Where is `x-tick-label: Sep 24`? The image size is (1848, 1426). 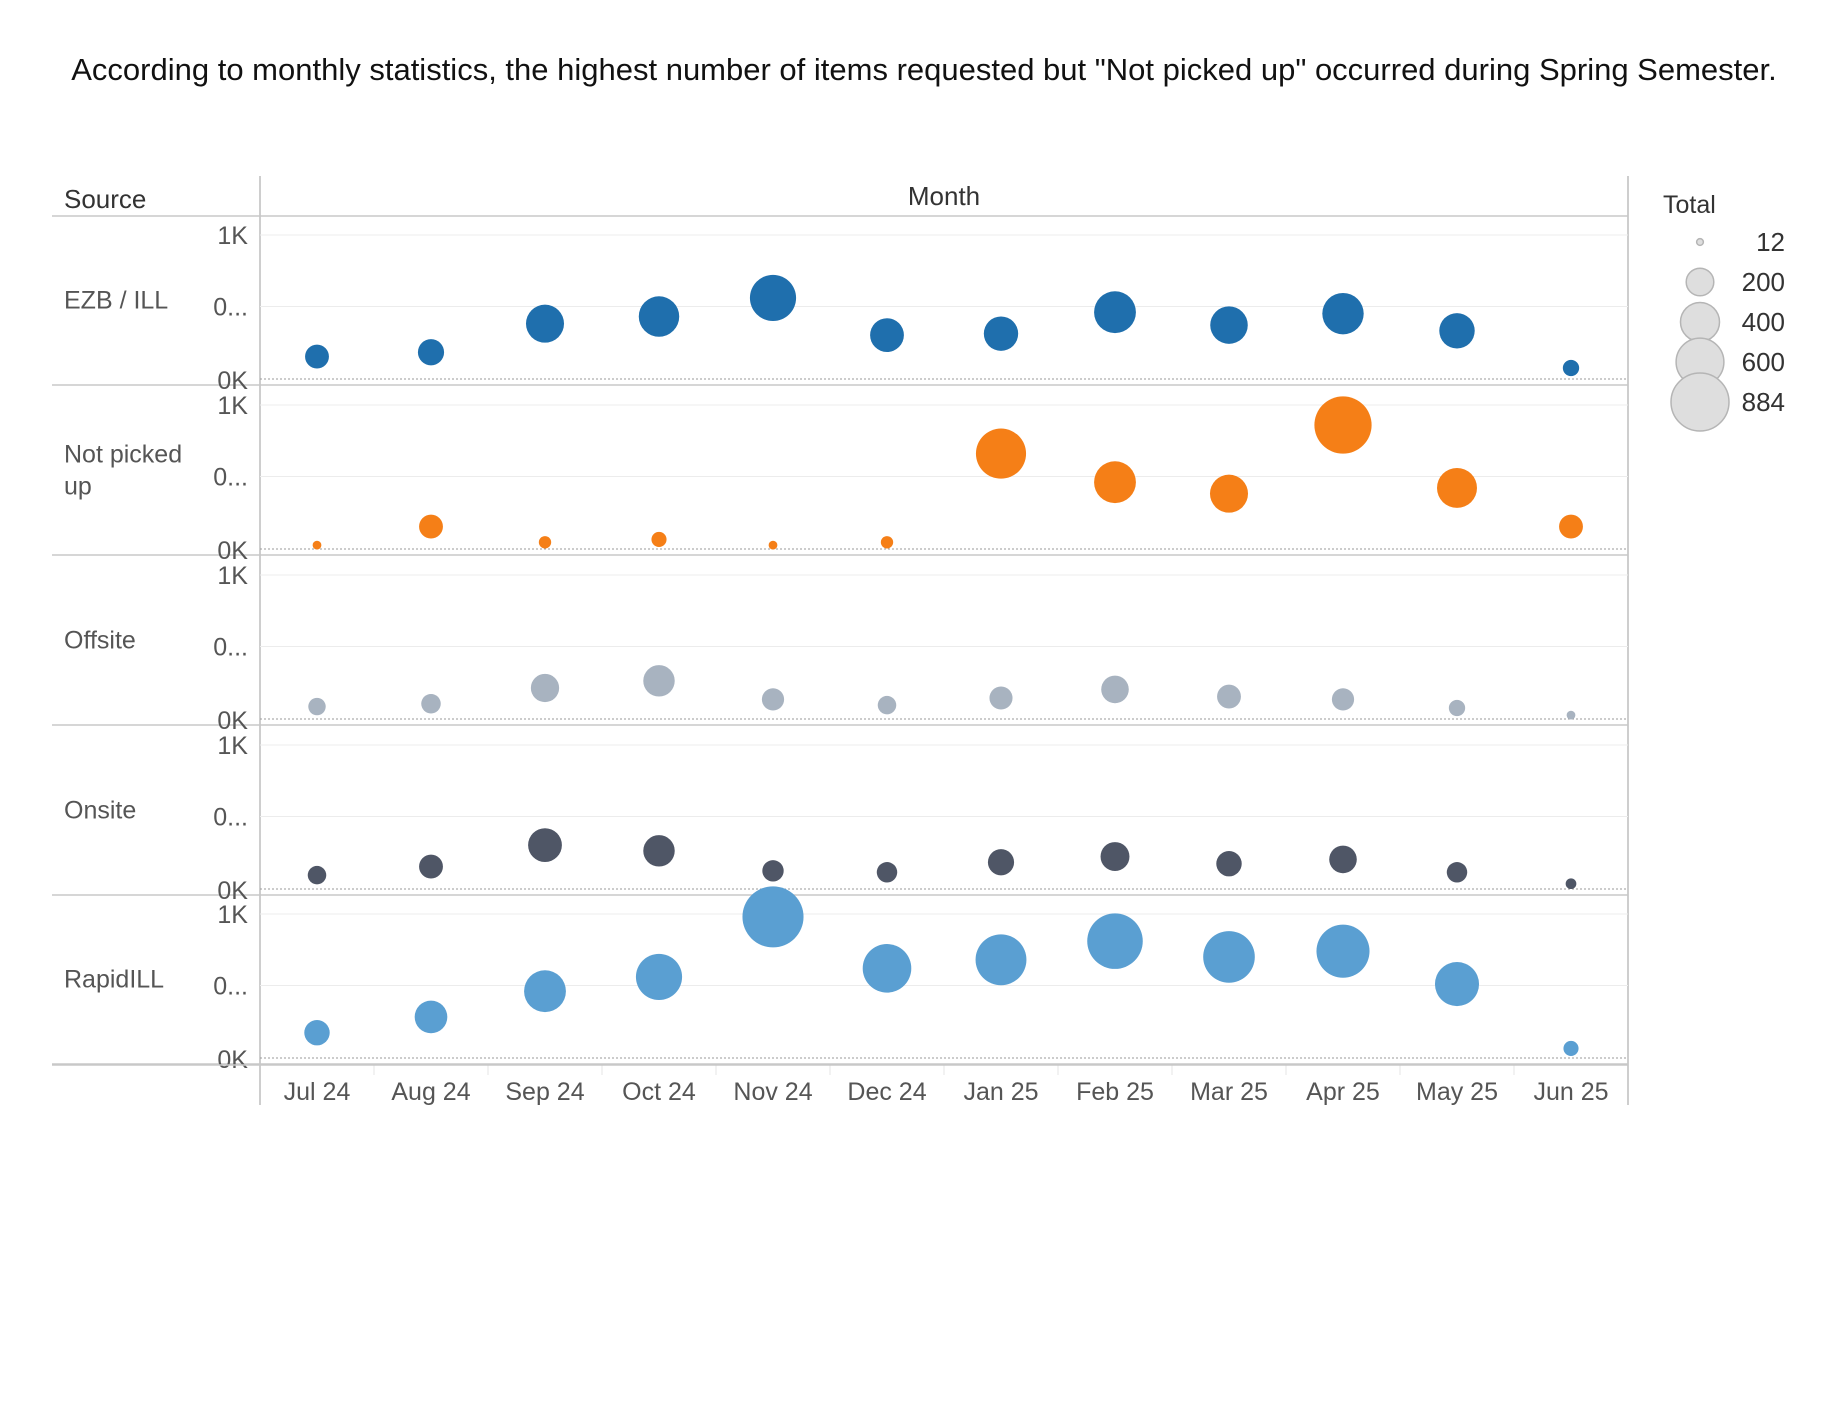
x-tick-label: Sep 24 is located at coordinates (544, 1092).